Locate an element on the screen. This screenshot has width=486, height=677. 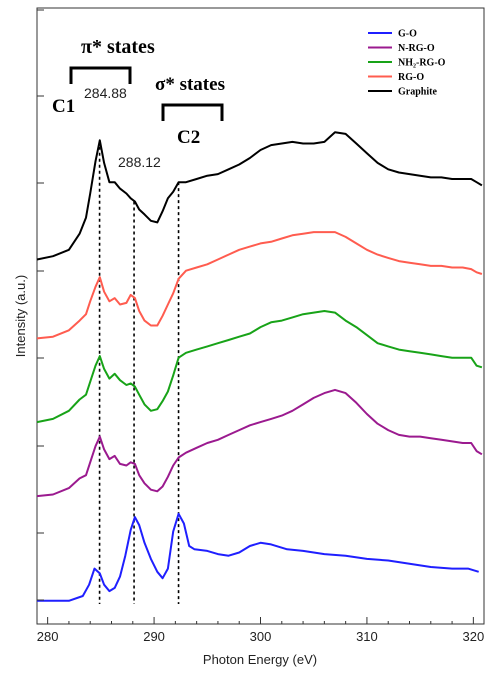
c2-label: C2 is located at coordinates (188, 137).